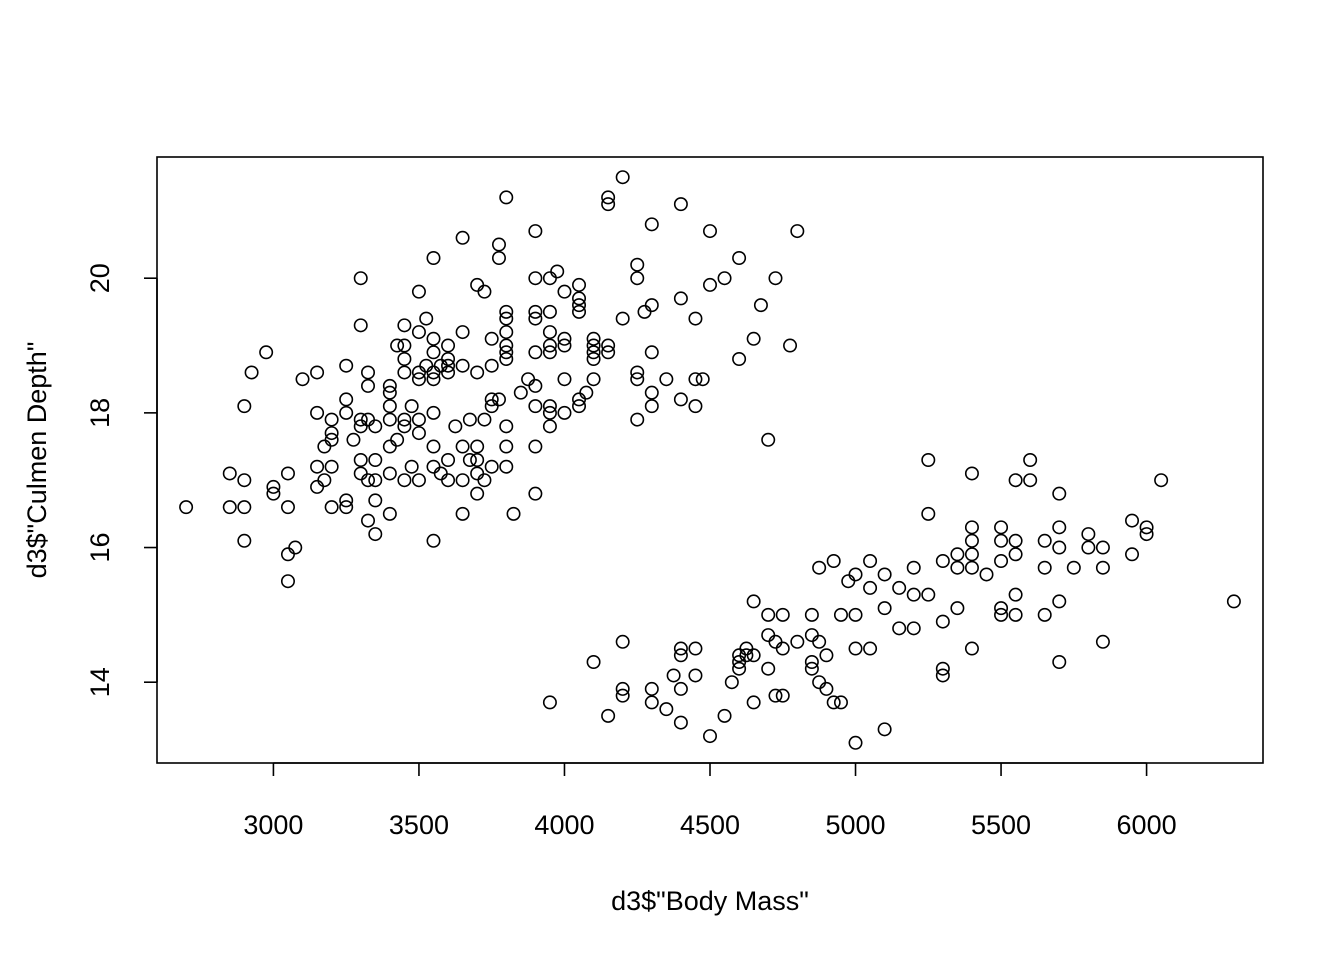 The width and height of the screenshot is (1344, 960). I want to click on x-tick-label: 3000, so click(273, 825).